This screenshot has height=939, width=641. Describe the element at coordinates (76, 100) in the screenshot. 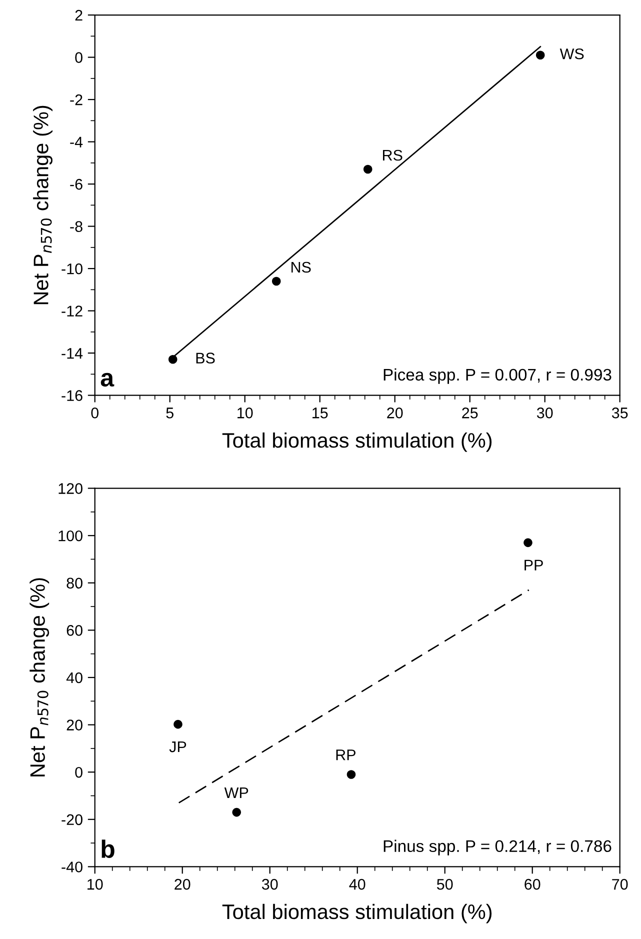

I see `y-tick-label: -2` at that location.